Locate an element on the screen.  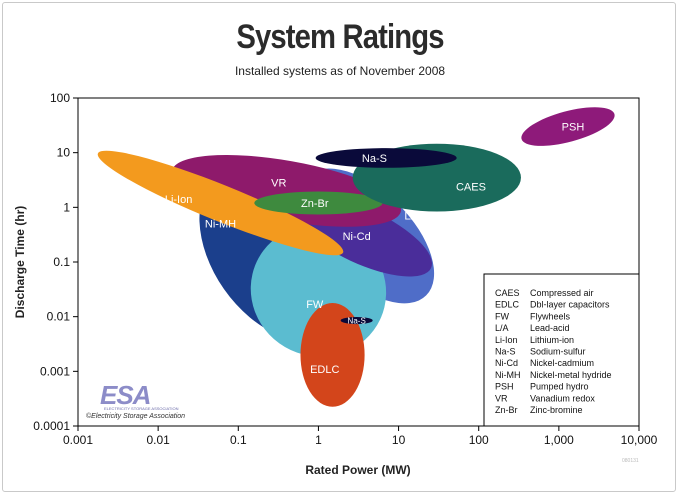
region-label-0: Ni-MH is located at coordinates (220, 225).